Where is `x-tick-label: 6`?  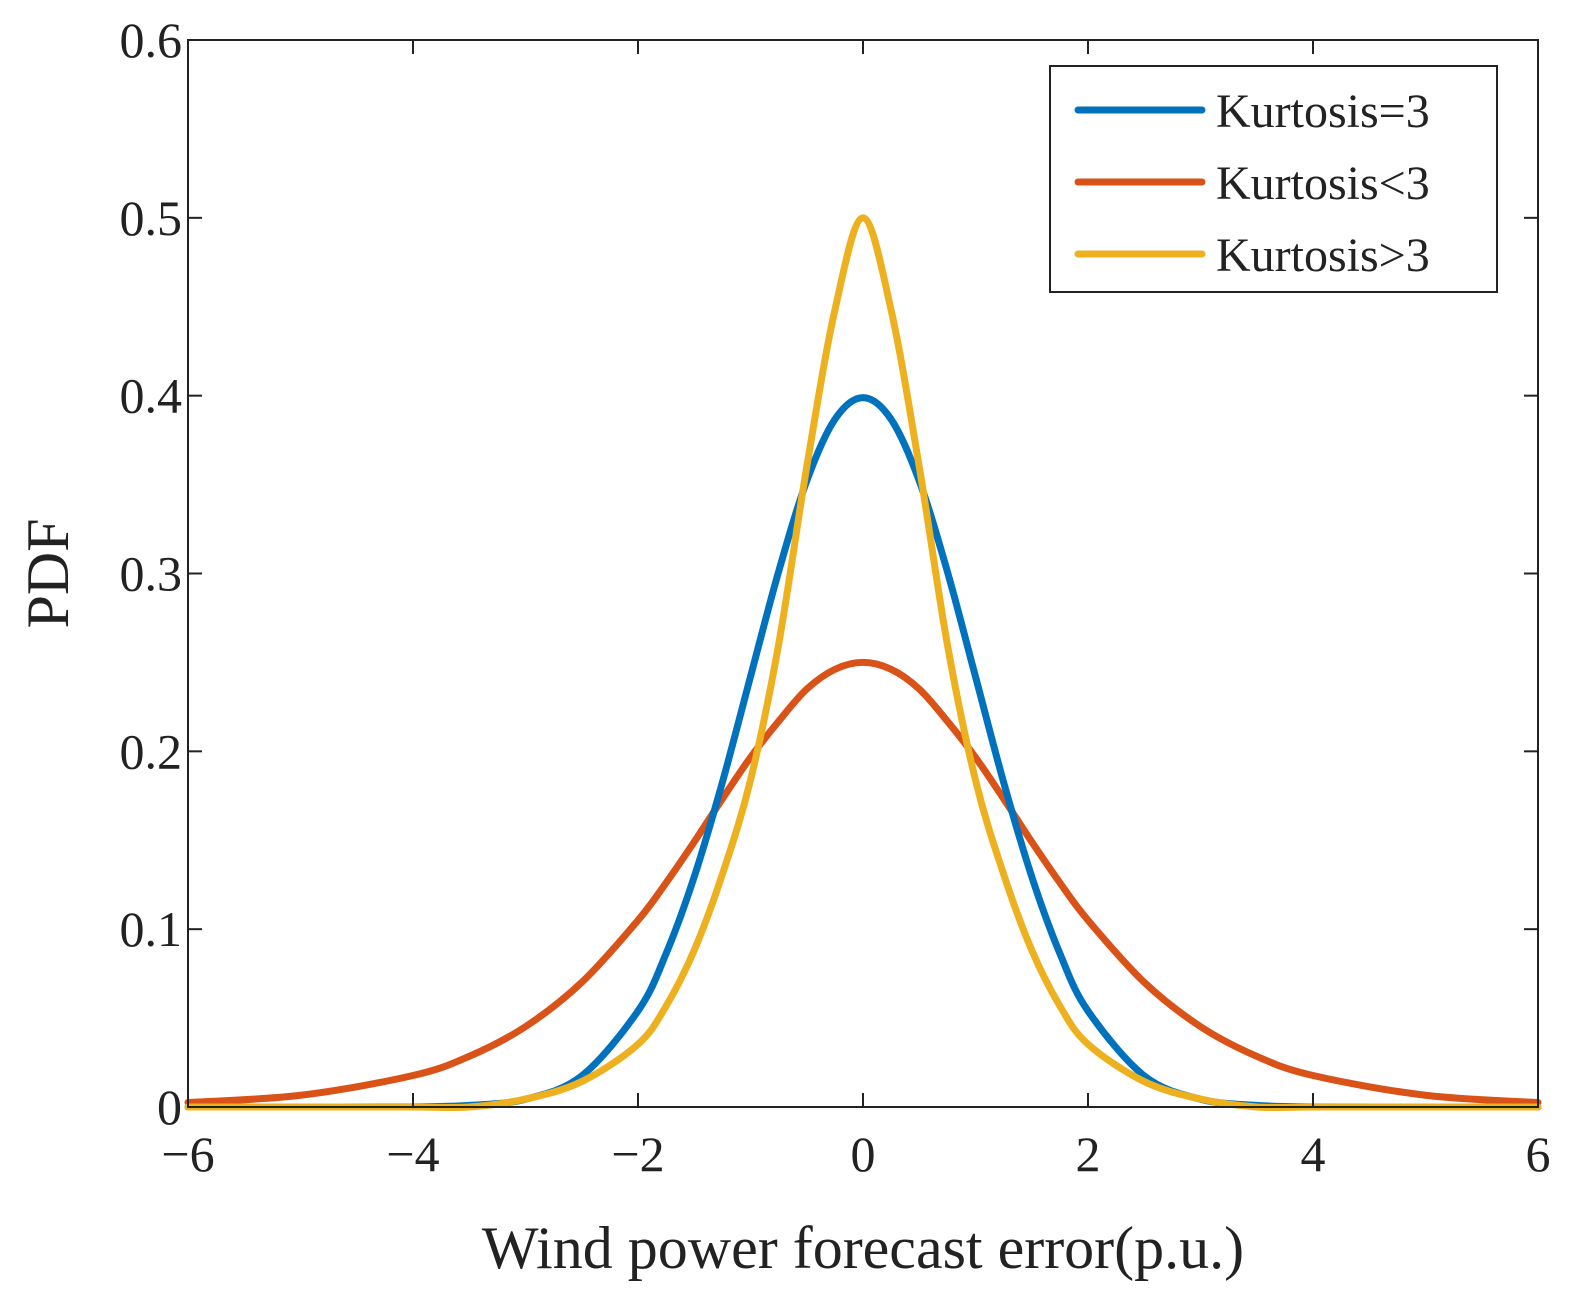
x-tick-label: 6 is located at coordinates (1538, 1154).